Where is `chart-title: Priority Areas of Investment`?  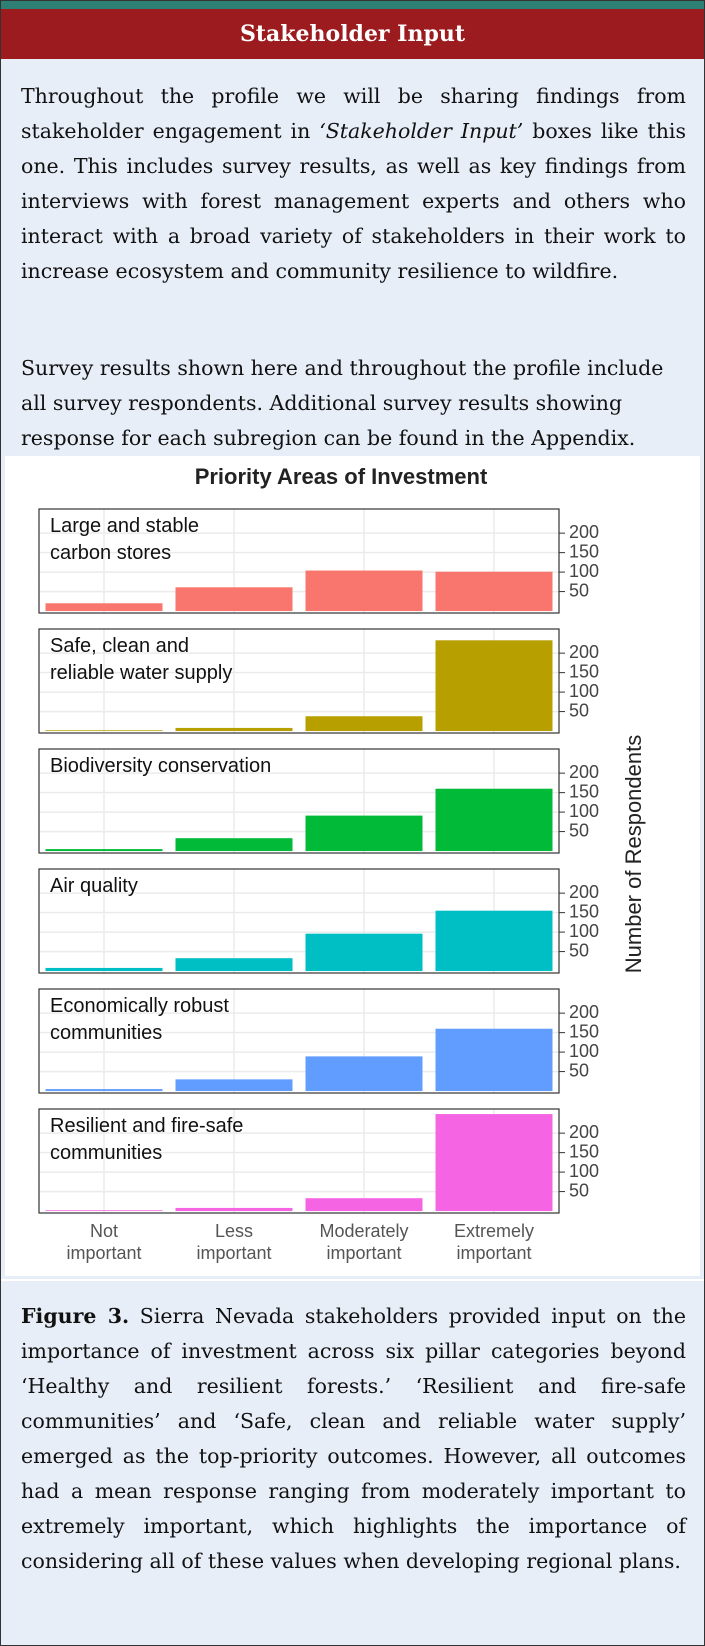 chart-title: Priority Areas of Investment is located at coordinates (341, 476).